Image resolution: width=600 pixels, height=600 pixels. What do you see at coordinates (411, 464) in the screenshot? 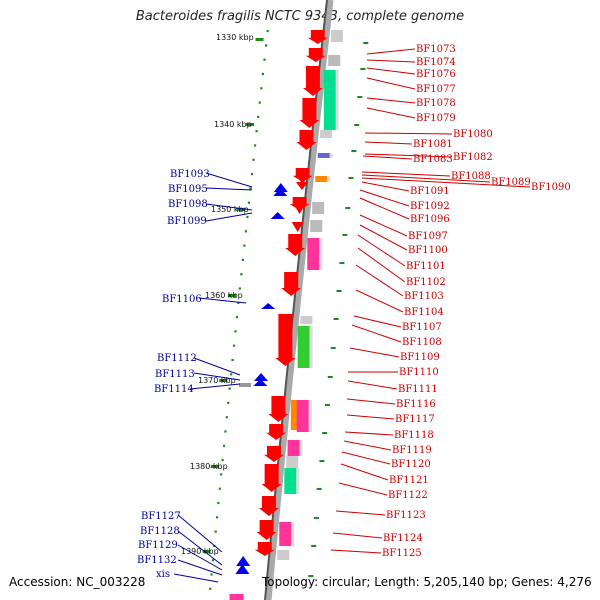
I see `gene-label-bf1120: BF1120` at bounding box center [411, 464].